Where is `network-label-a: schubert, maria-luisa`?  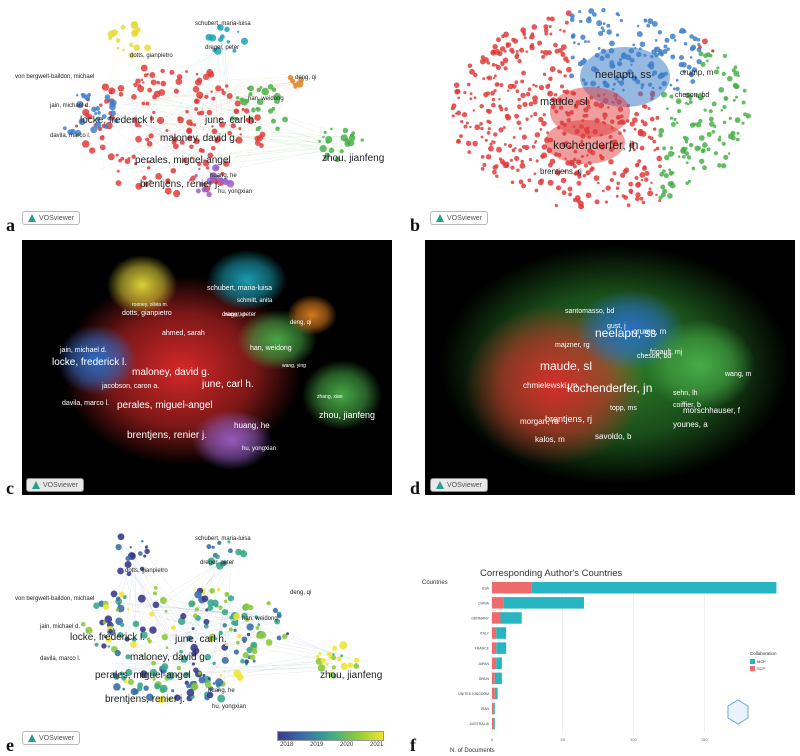
network-label-a: schubert, maria-luisa is located at coordinates (223, 24).